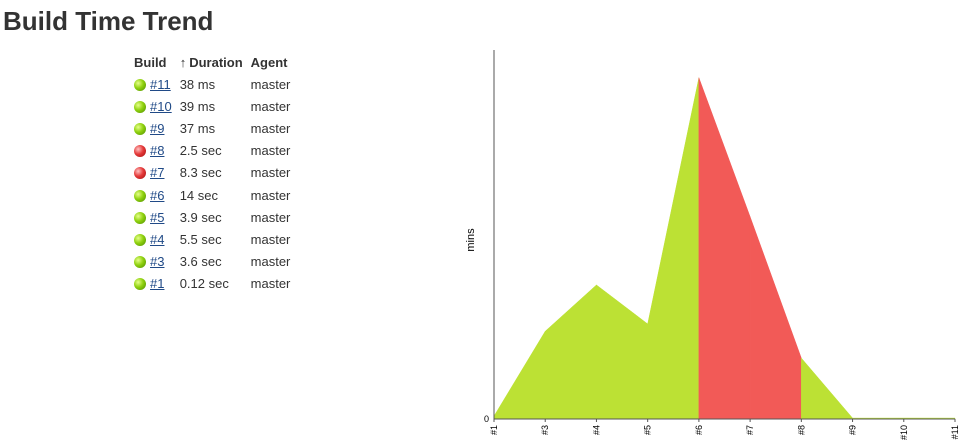  Describe the element at coordinates (904, 432) in the screenshot. I see `x-tick-label: #10` at that location.